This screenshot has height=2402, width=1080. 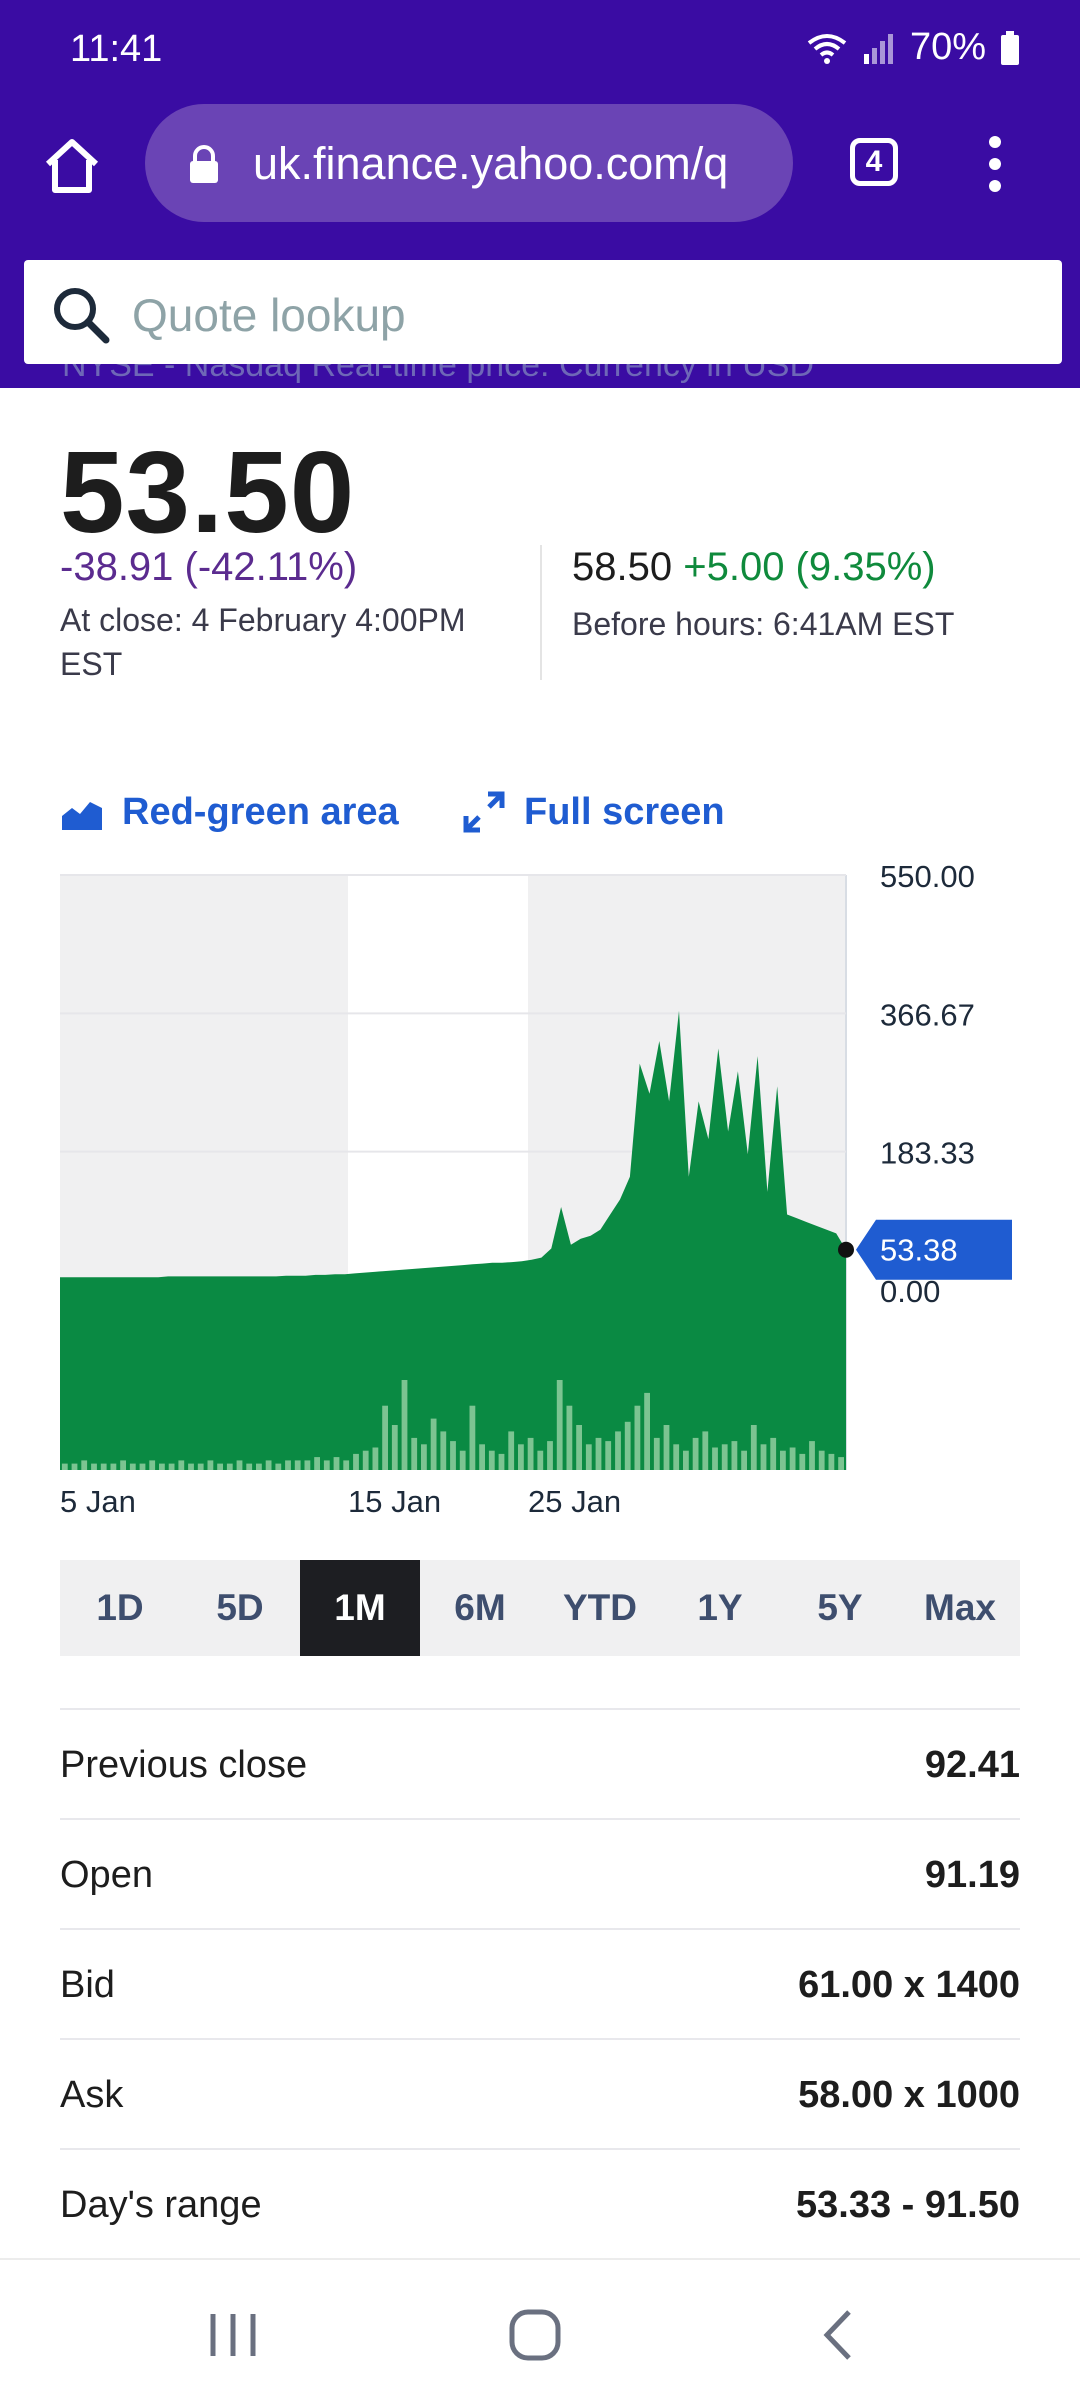 I want to click on status-bar: 11:41 70%, so click(x=540, y=48).